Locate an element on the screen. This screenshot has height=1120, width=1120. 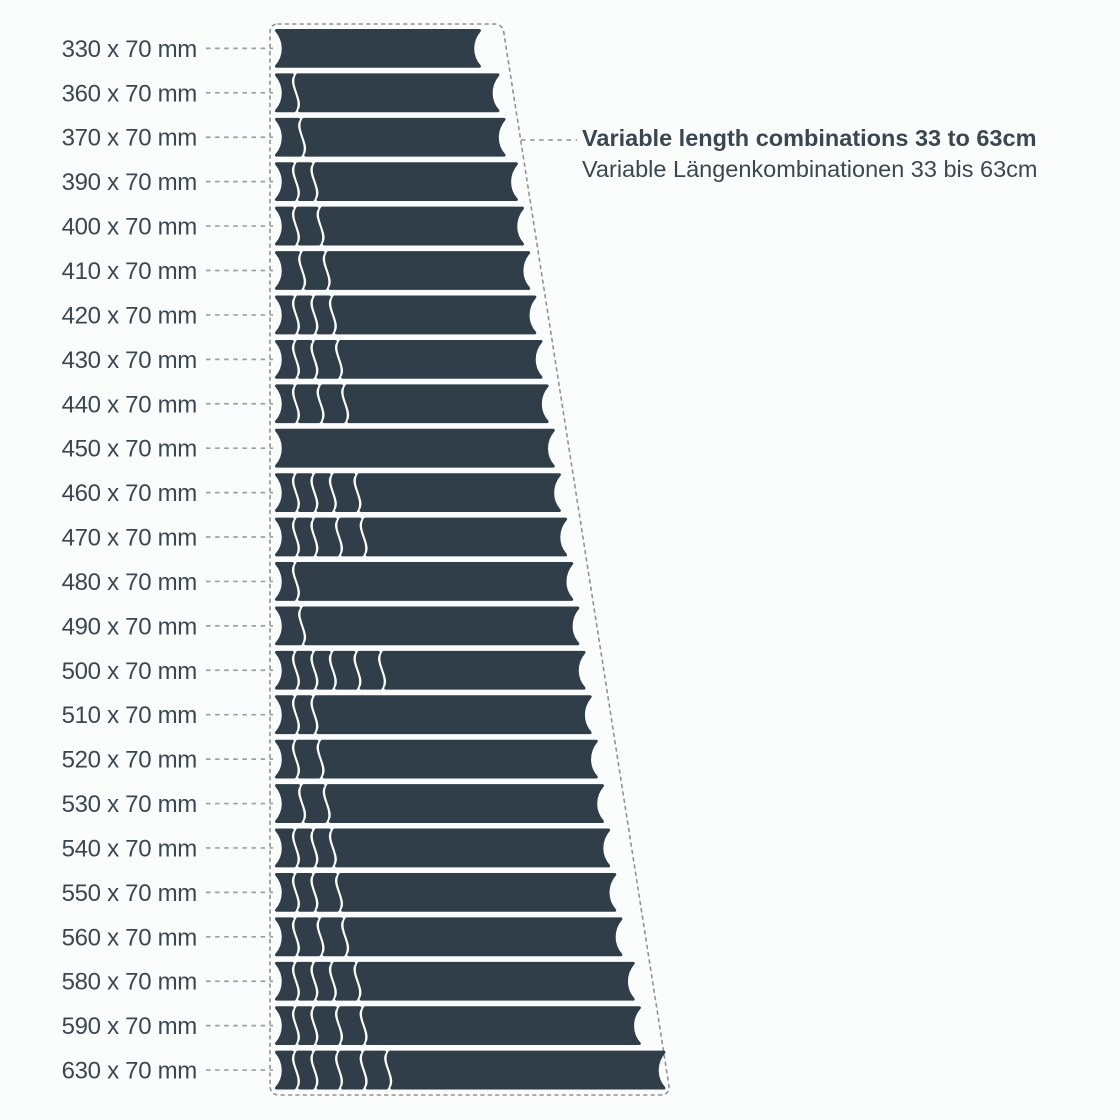
length-row: 470 x 70 mm is located at coordinates (315, 537).